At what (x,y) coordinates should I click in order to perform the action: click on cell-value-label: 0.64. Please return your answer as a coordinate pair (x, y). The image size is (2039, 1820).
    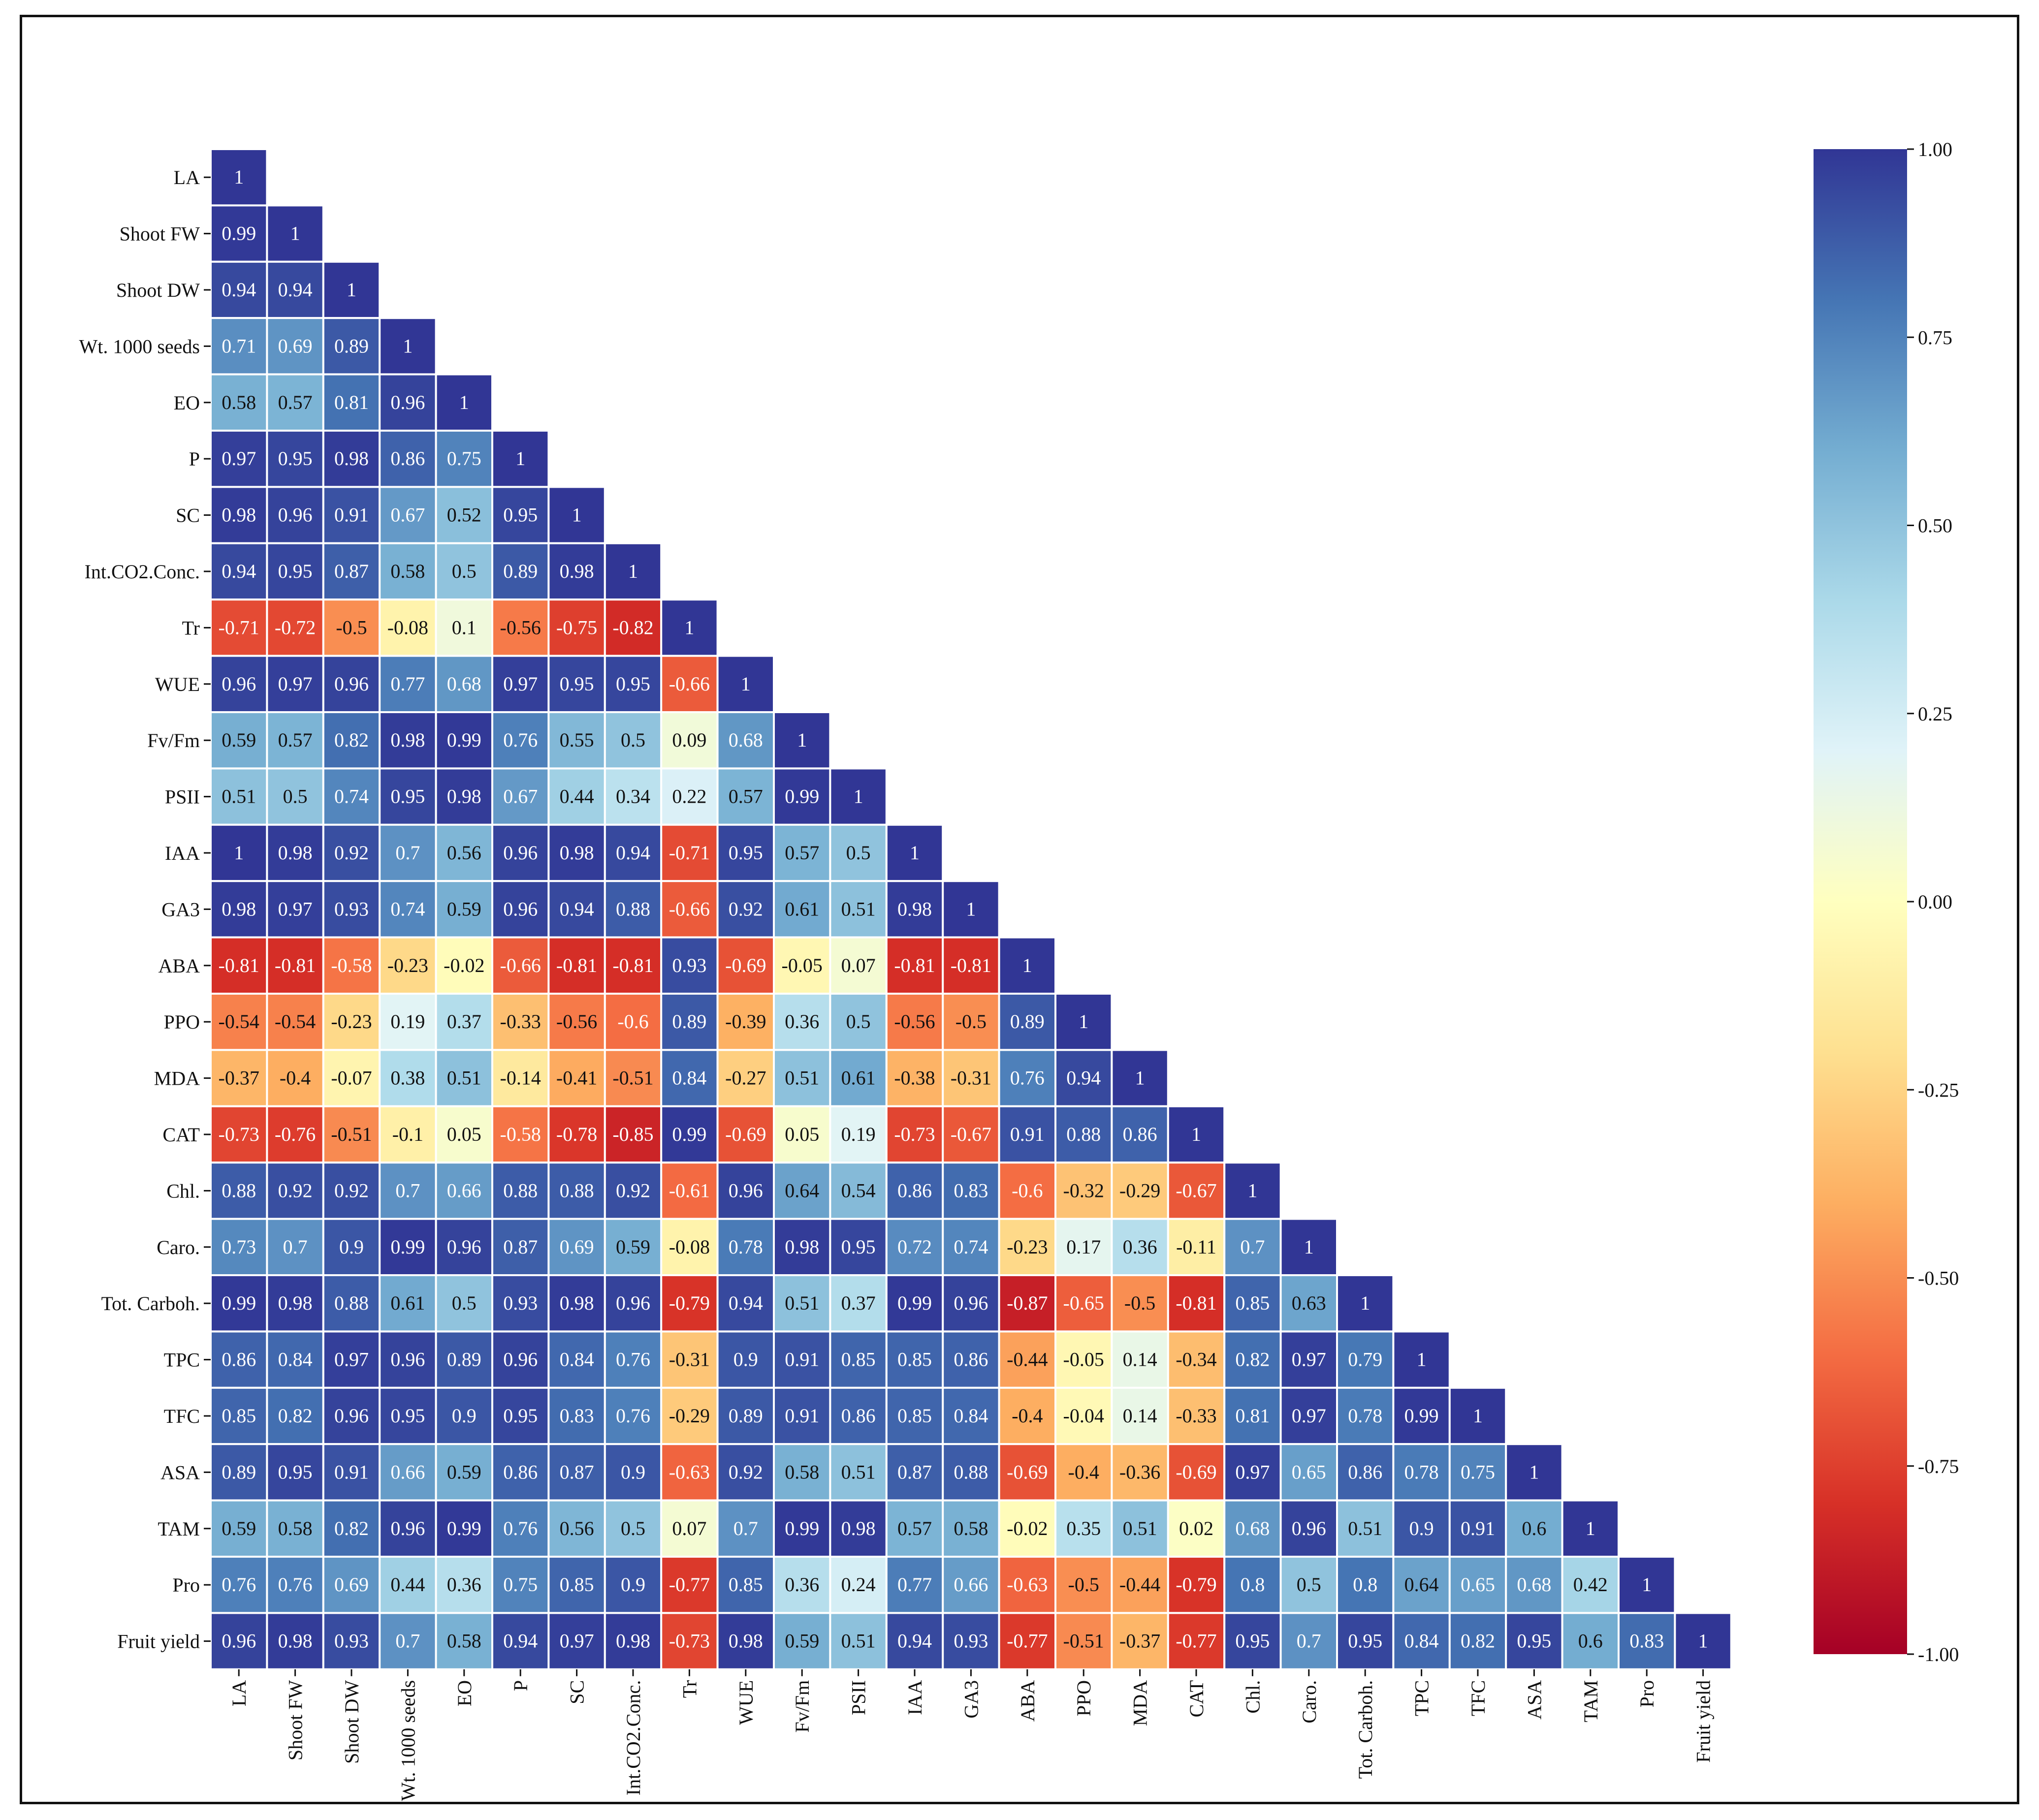
    Looking at the image, I should click on (1422, 1584).